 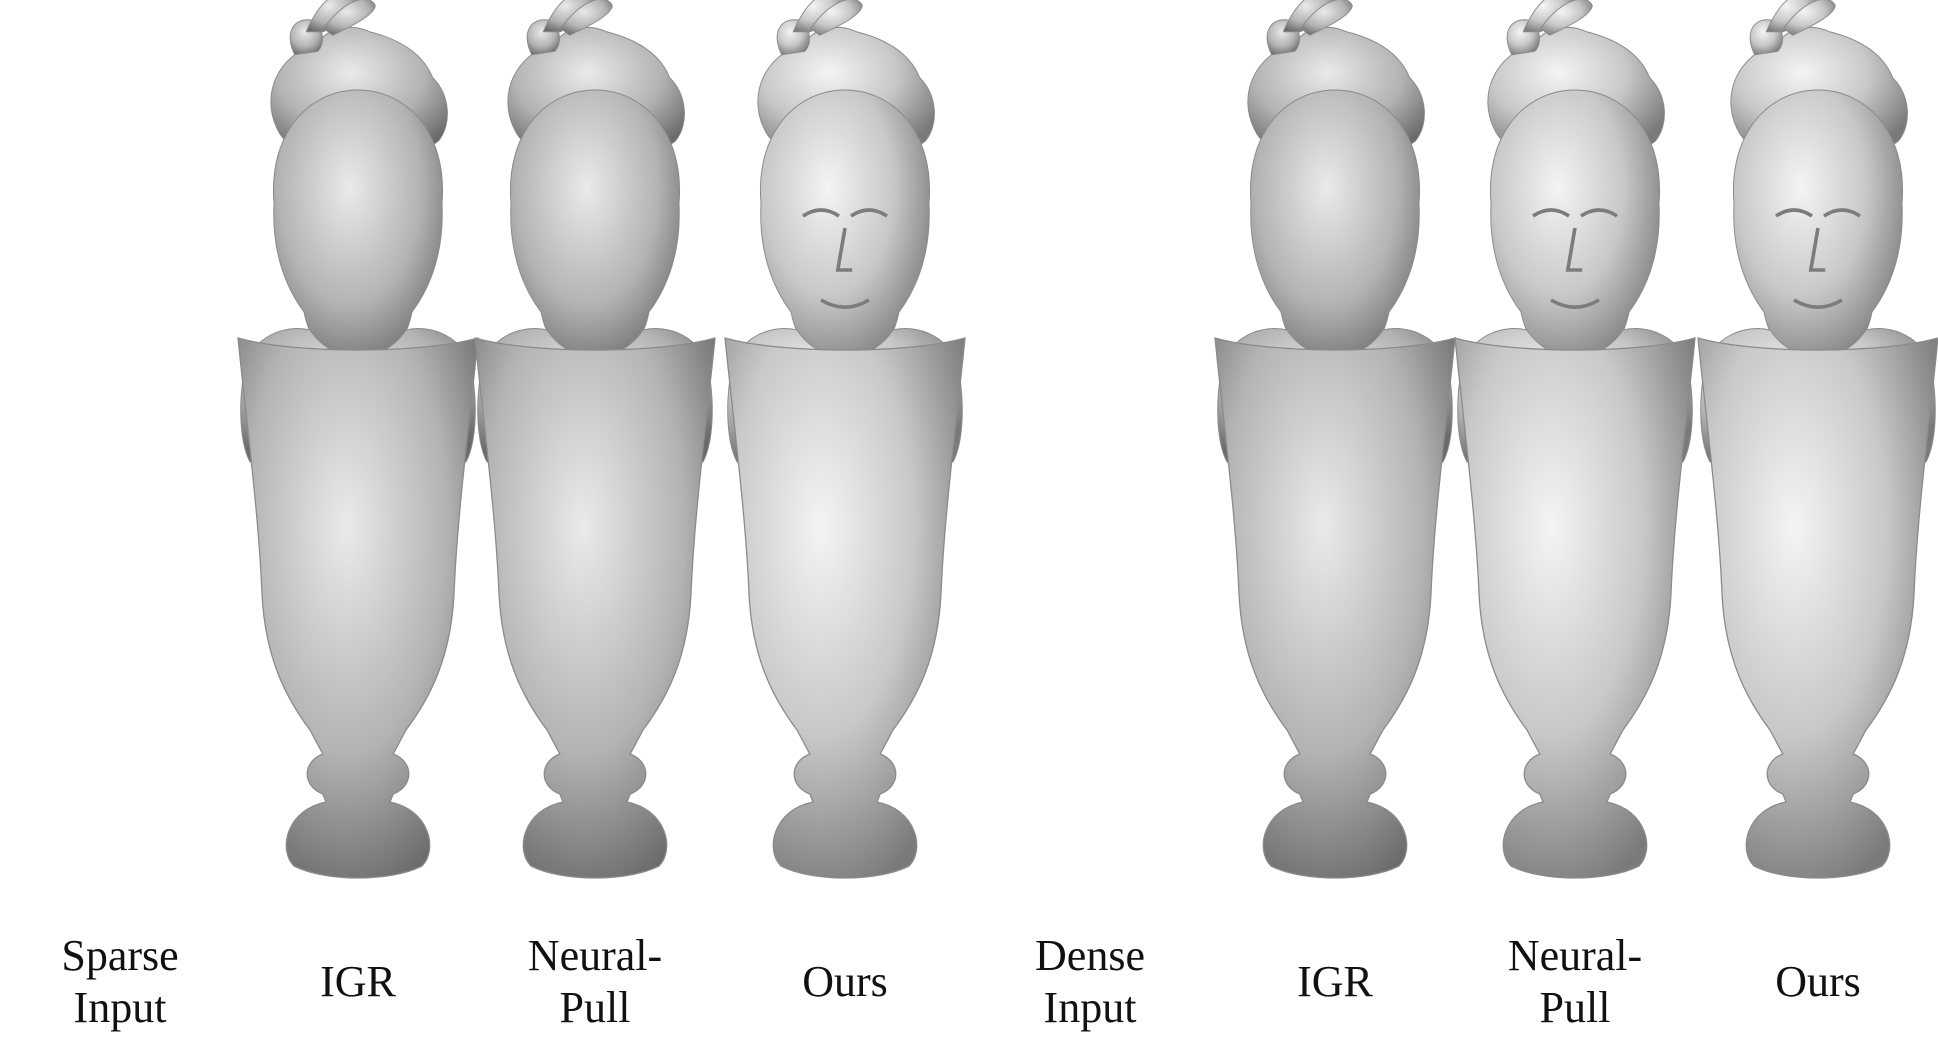 I want to click on column-label-sparse-input: Sparse Input, so click(x=120, y=982).